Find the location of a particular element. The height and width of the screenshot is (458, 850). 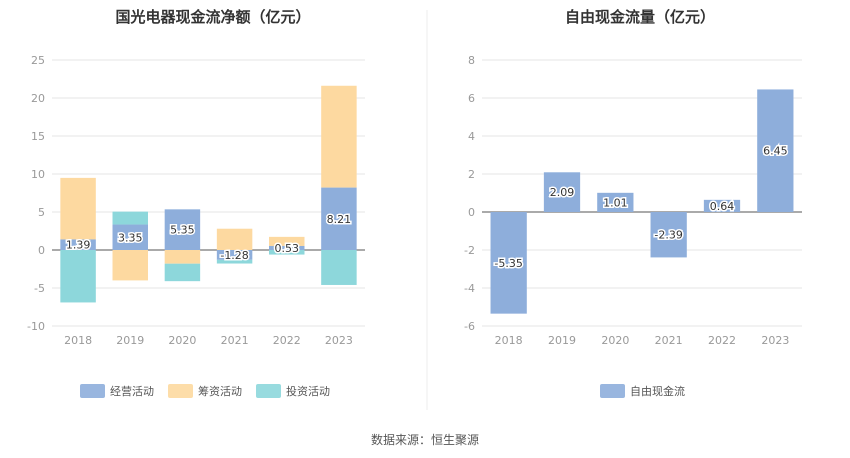

y-tick-label: -2 is located at coordinates (469, 250).